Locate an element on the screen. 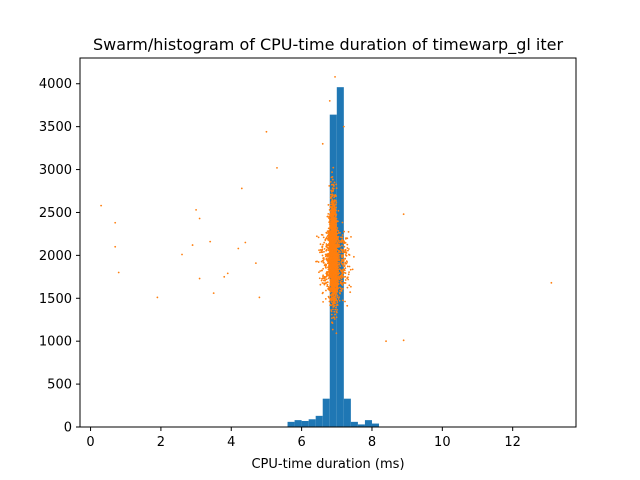 This screenshot has width=640, height=480. x-tick-label: 2 is located at coordinates (161, 442).